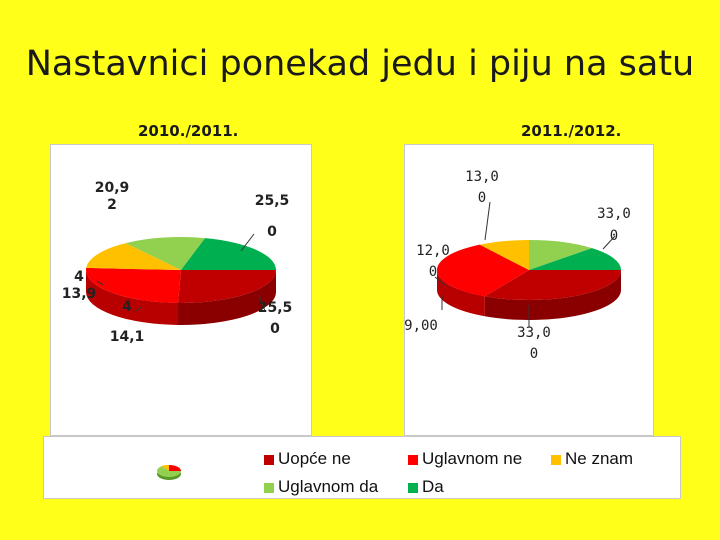 Image resolution: width=720 pixels, height=540 pixels. What do you see at coordinates (272, 216) in the screenshot?
I see `data-label-uopce-ne: 25,5 0` at bounding box center [272, 216].